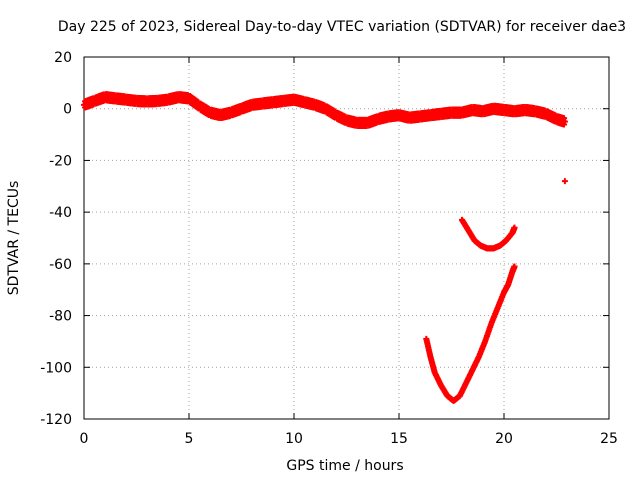  Describe the element at coordinates (504, 439) in the screenshot. I see `x-tick-label: 20` at that location.